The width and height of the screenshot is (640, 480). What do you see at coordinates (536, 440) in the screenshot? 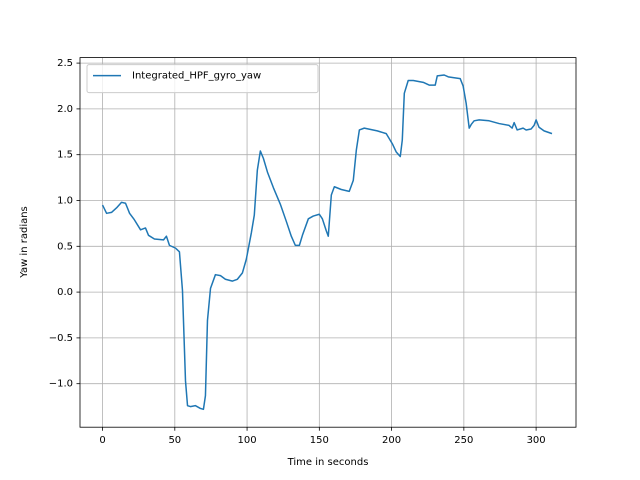
I see `x-tick-label: 300` at bounding box center [536, 440].